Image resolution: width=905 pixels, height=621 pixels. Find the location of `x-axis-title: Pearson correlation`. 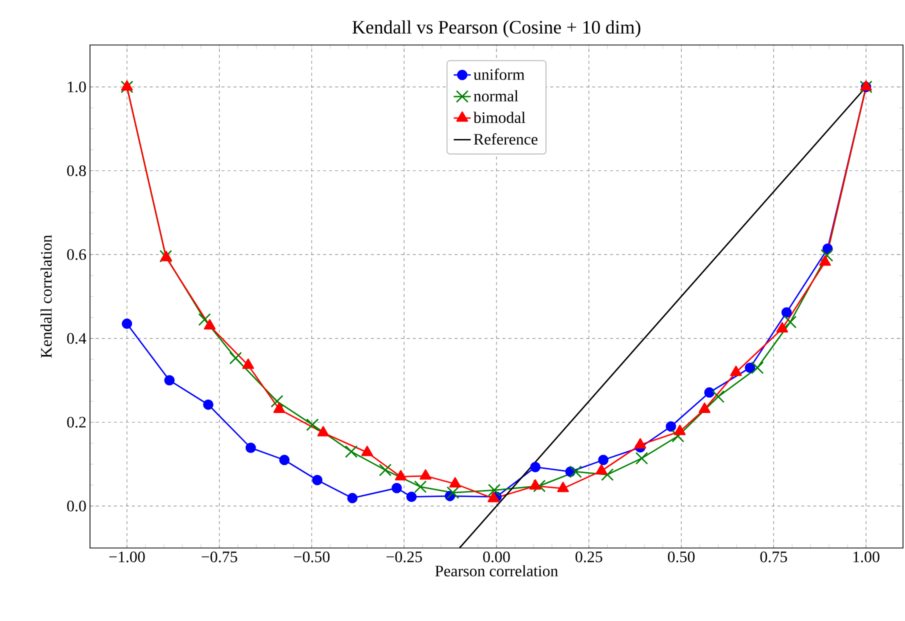

x-axis-title: Pearson correlation is located at coordinates (496, 570).